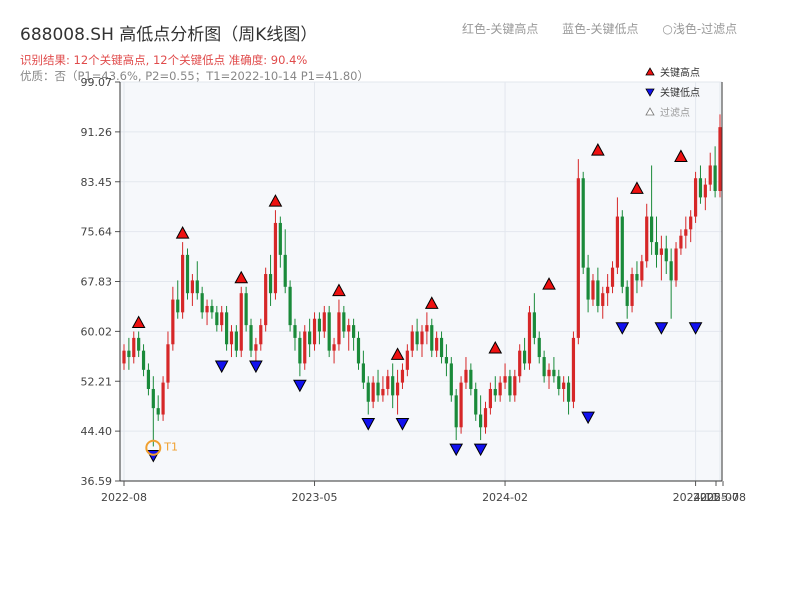 The width and height of the screenshot is (800, 600). What do you see at coordinates (97, 132) in the screenshot?
I see `y-tick-label: 91.26` at bounding box center [97, 132].